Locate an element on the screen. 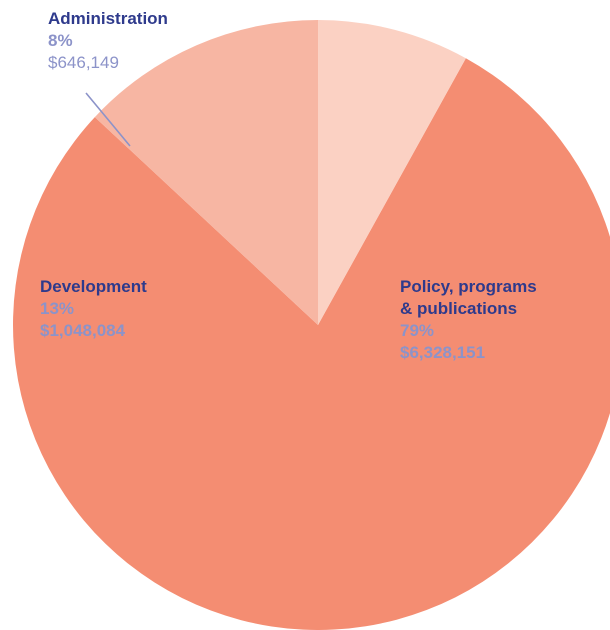 The image size is (610, 630). slice-percent-label: 13% is located at coordinates (57, 308).